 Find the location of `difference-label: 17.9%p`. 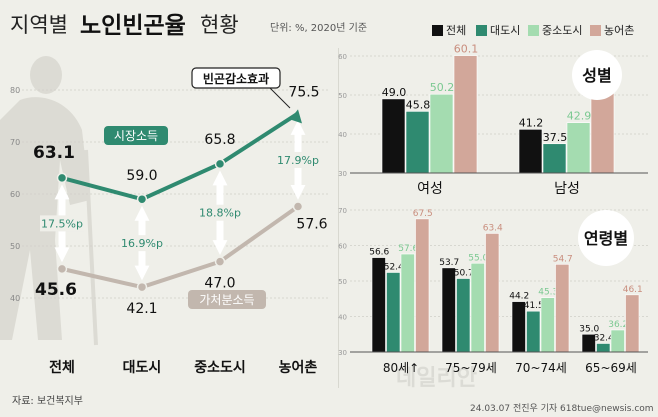

difference-label: 17.9%p is located at coordinates (298, 160).